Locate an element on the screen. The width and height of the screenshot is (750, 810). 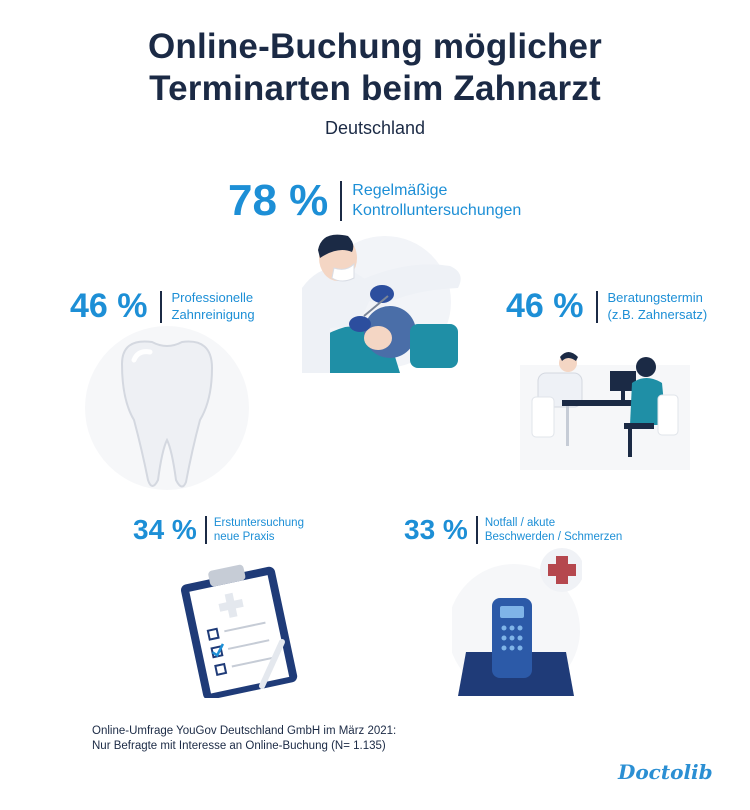
stat-first-examination: 34 % Erstuntersuchung neue Praxis is located at coordinates (218, 530).